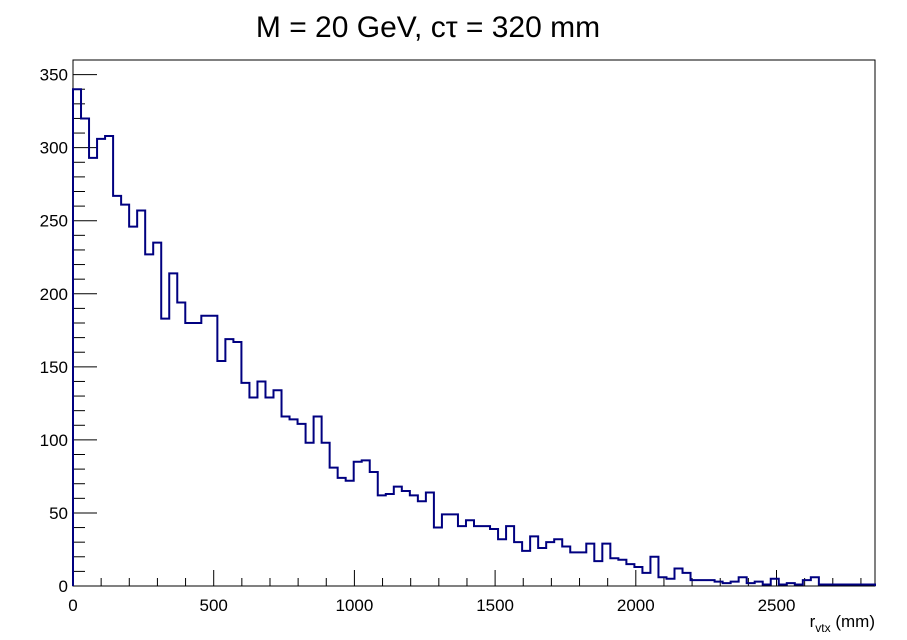  Describe the element at coordinates (214, 605) in the screenshot. I see `x-tick-label: 500` at that location.